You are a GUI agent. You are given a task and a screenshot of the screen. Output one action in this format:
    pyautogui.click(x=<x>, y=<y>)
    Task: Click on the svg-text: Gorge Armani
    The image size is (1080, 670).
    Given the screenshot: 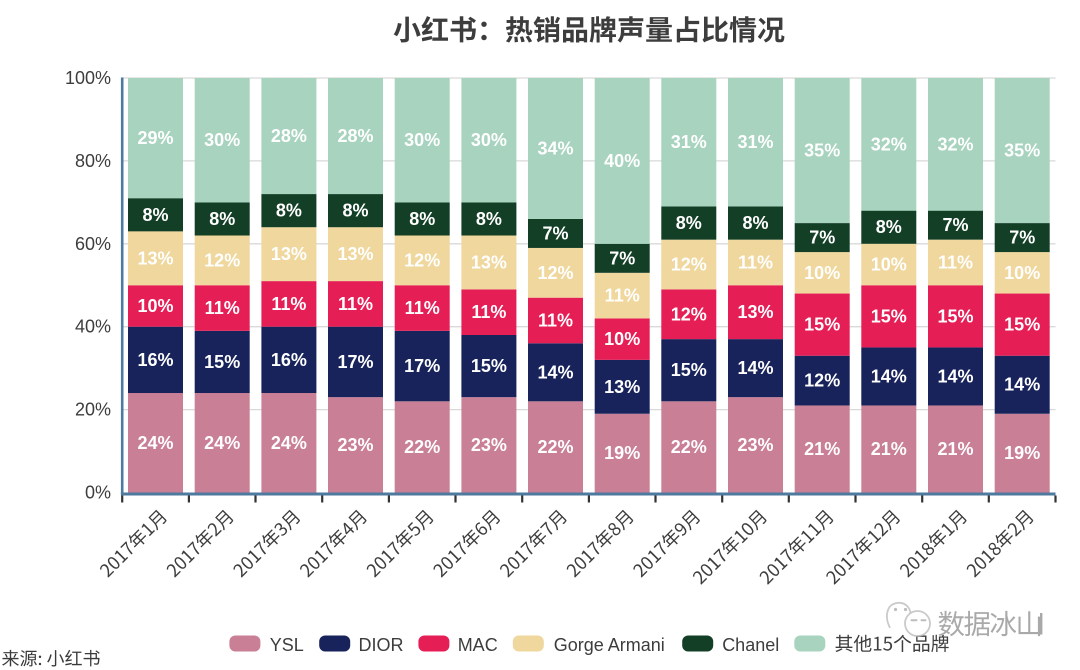 What is the action you would take?
    pyautogui.click(x=609, y=645)
    